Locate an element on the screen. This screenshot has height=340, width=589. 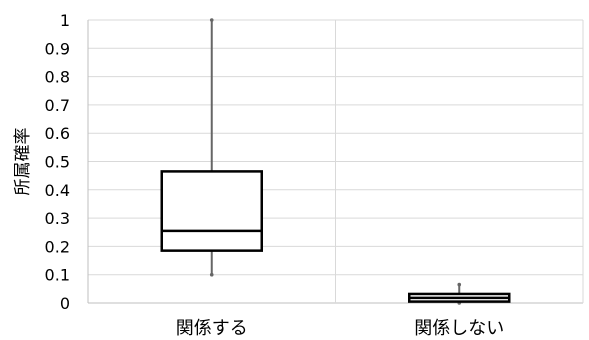
y-tick-label: 0.3 is located at coordinates (57, 218).